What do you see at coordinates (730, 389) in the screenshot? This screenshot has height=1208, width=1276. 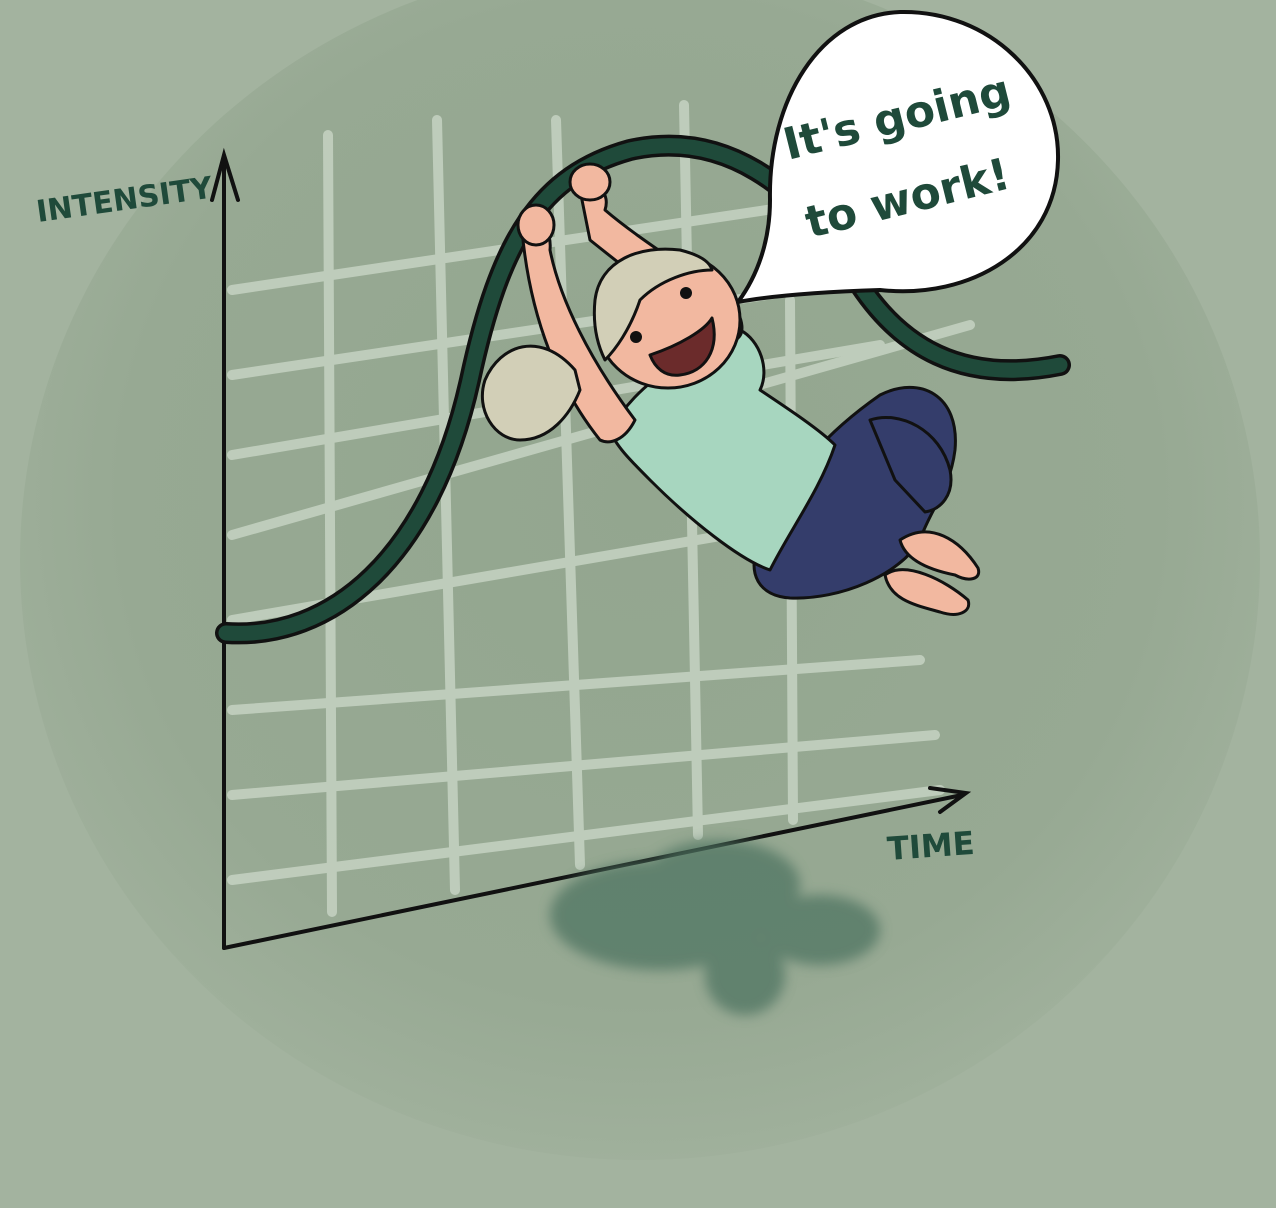 I see `character-figure` at bounding box center [730, 389].